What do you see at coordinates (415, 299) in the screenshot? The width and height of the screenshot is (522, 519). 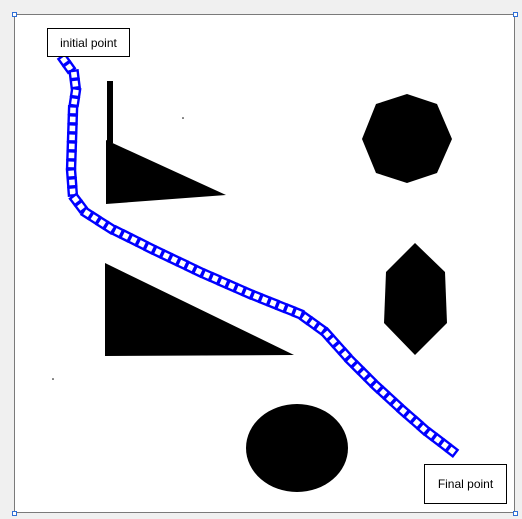 I see `obstacle-hexagon-elongated` at bounding box center [415, 299].